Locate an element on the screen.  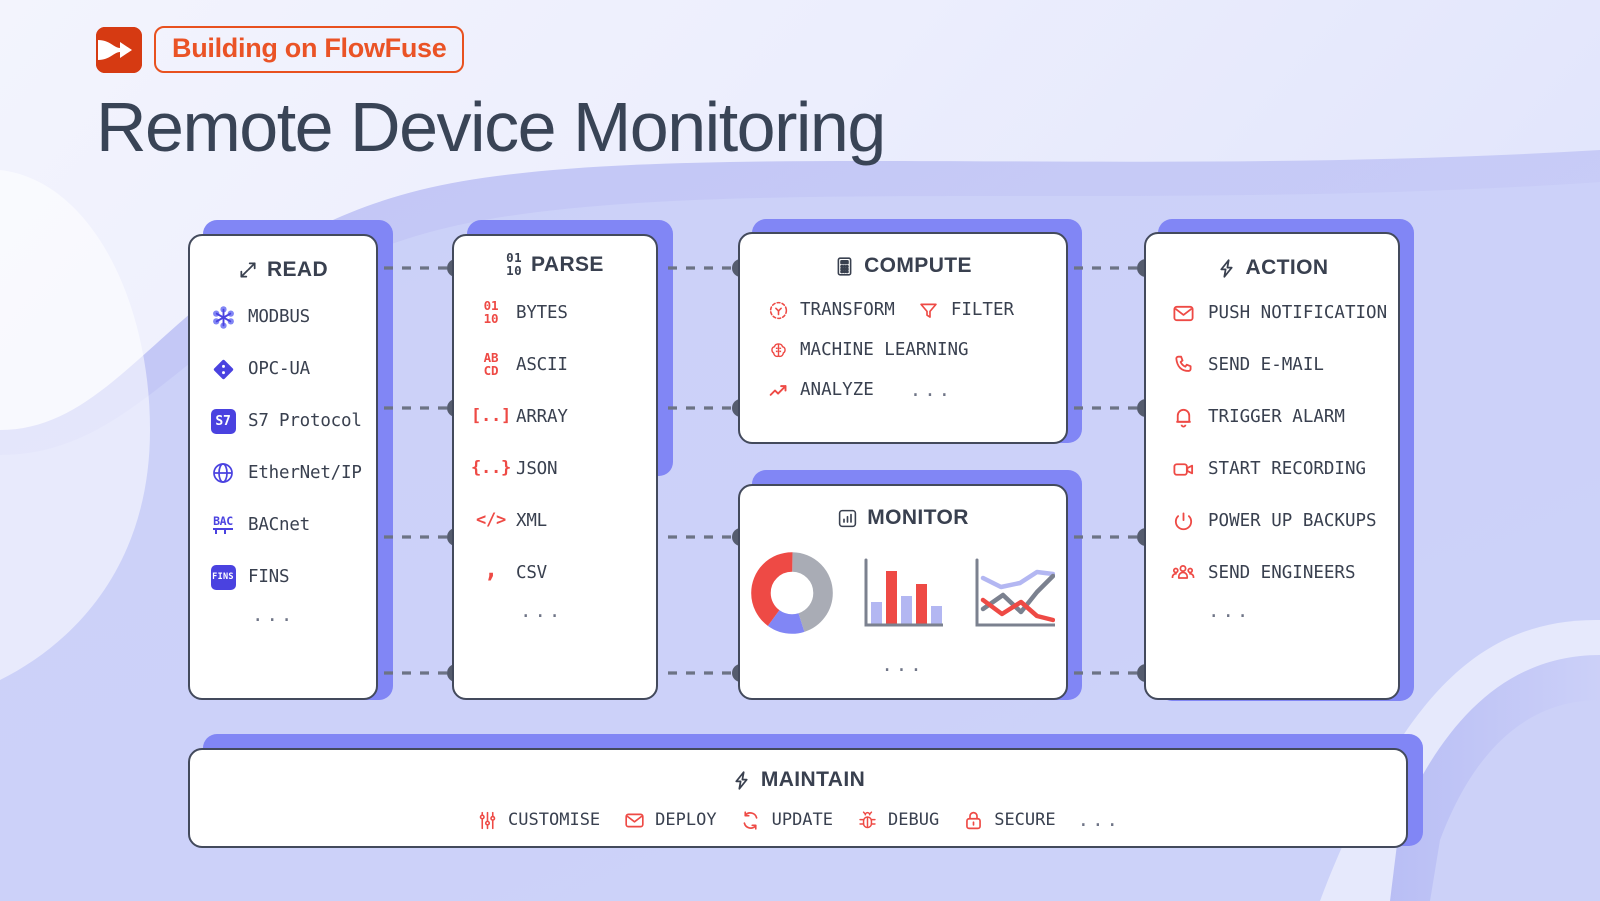
list-item: PUSH NOTIFICATION is located at coordinates (1284, 313).